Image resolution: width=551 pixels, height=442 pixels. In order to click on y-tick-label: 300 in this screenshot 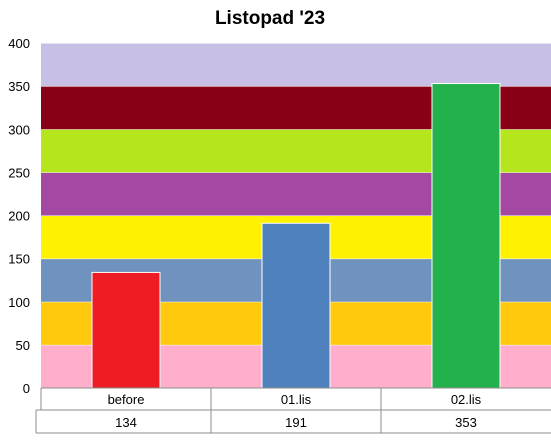, I will do `click(19, 129)`.